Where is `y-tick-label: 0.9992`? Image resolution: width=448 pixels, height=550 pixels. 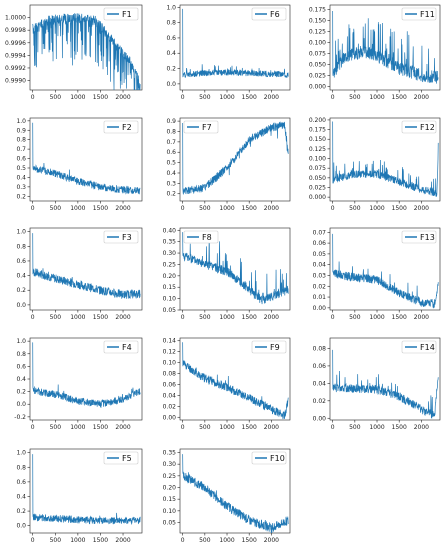
y-tick-label: 0.9992 is located at coordinates (15, 68).